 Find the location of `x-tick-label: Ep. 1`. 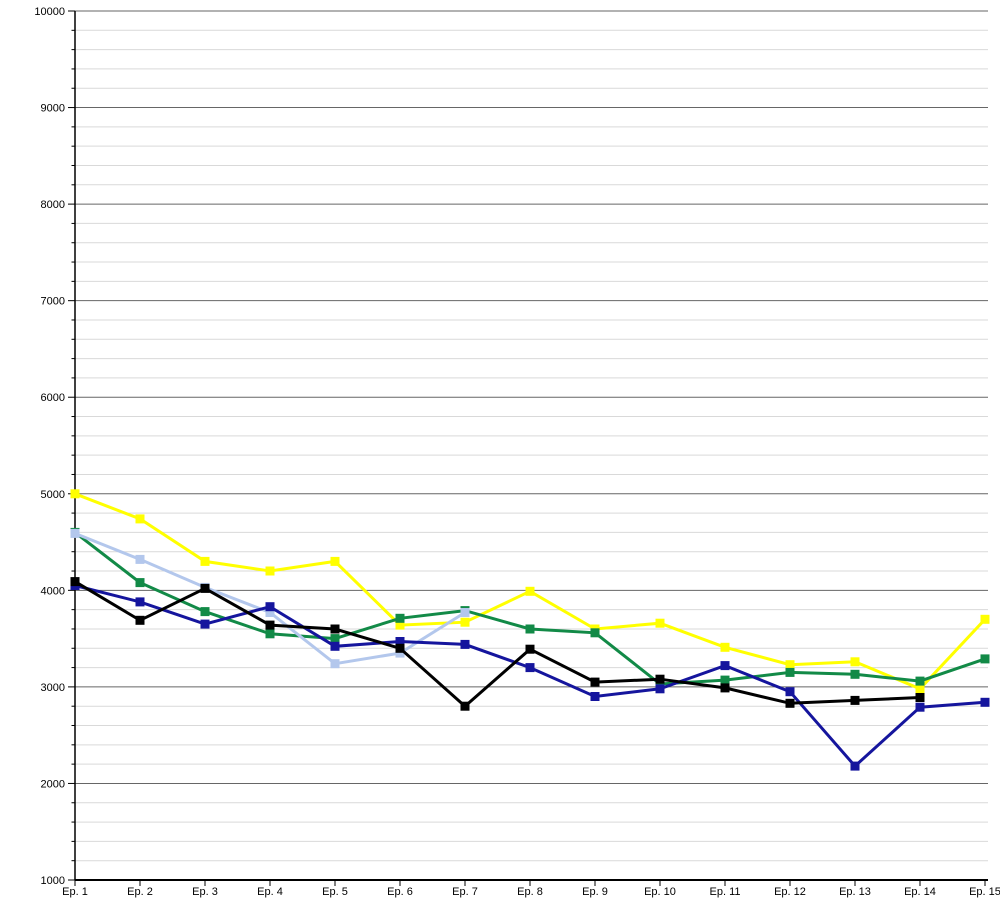

x-tick-label: Ep. 1 is located at coordinates (75, 892).